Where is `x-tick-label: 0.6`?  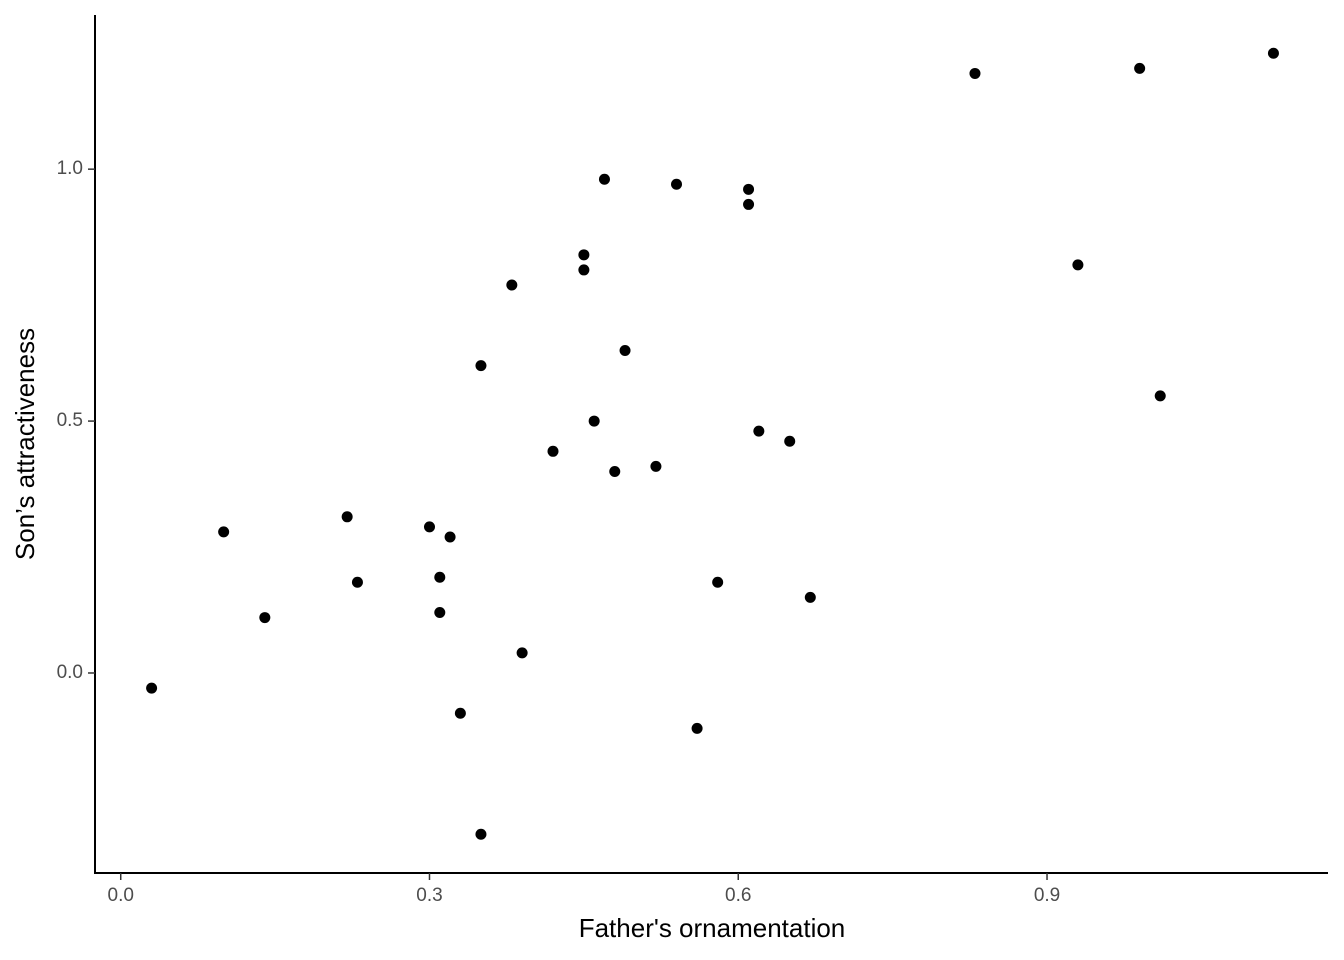
x-tick-label: 0.6 is located at coordinates (738, 895).